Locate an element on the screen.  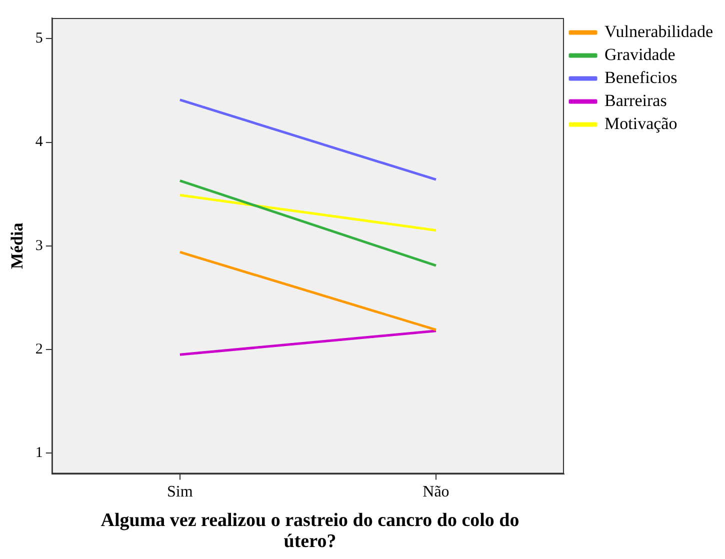
legend-label: Gravidade is located at coordinates (640, 54).